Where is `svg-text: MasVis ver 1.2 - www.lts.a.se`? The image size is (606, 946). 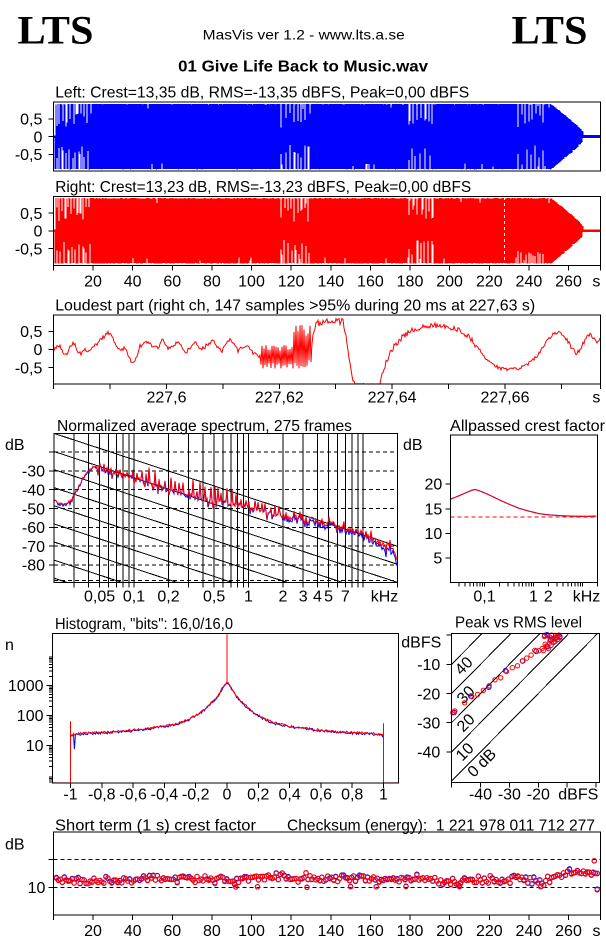
svg-text: MasVis ver 1.2 - www.lts.a.se is located at coordinates (304, 35).